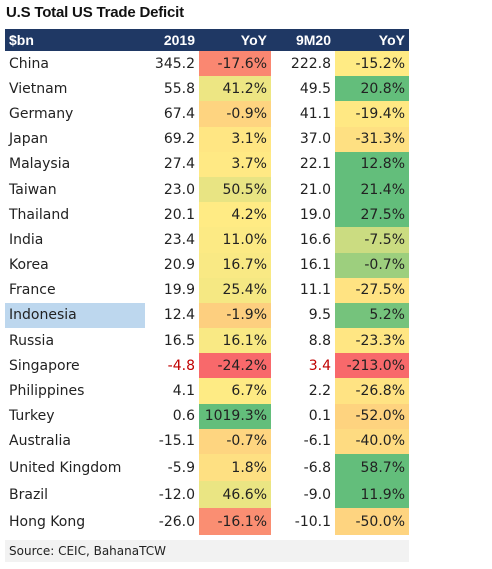 This screenshot has width=492, height=569. What do you see at coordinates (317, 467) in the screenshot?
I see `value-9m20-cell: -6.8` at bounding box center [317, 467].